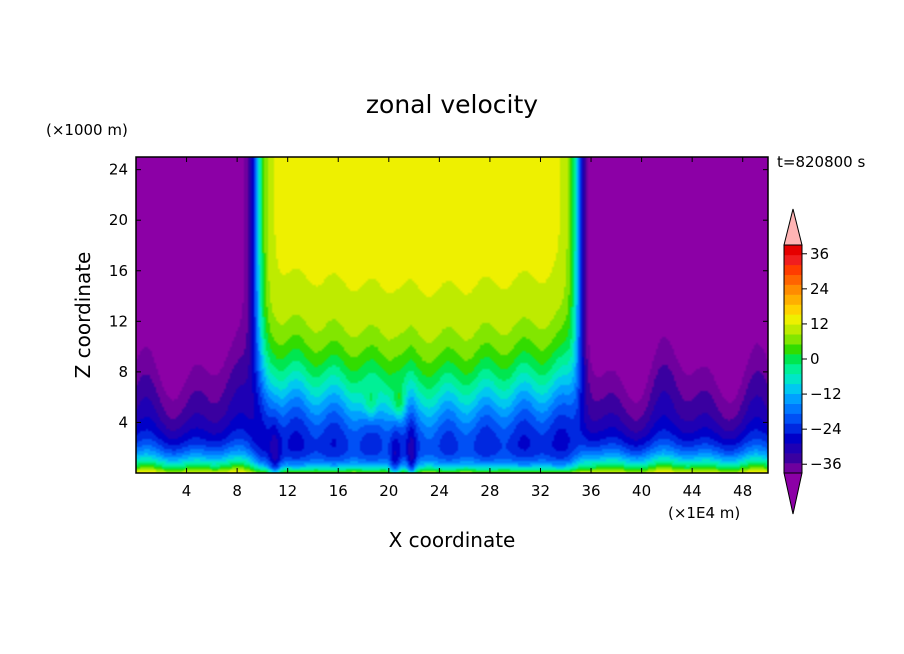  What do you see at coordinates (793, 227) in the screenshot?
I see `colorbar-upper-extension` at bounding box center [793, 227].